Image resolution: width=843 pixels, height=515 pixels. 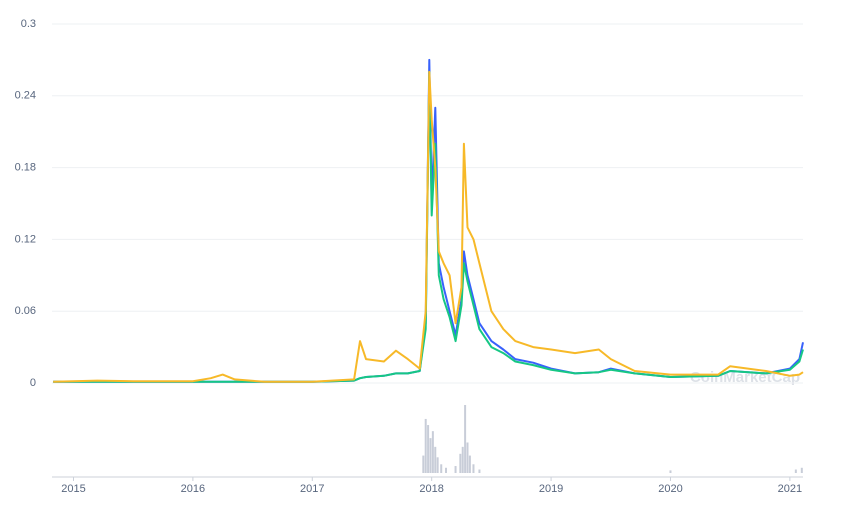 I want to click on x-tick-label: 2017, so click(x=312, y=489).